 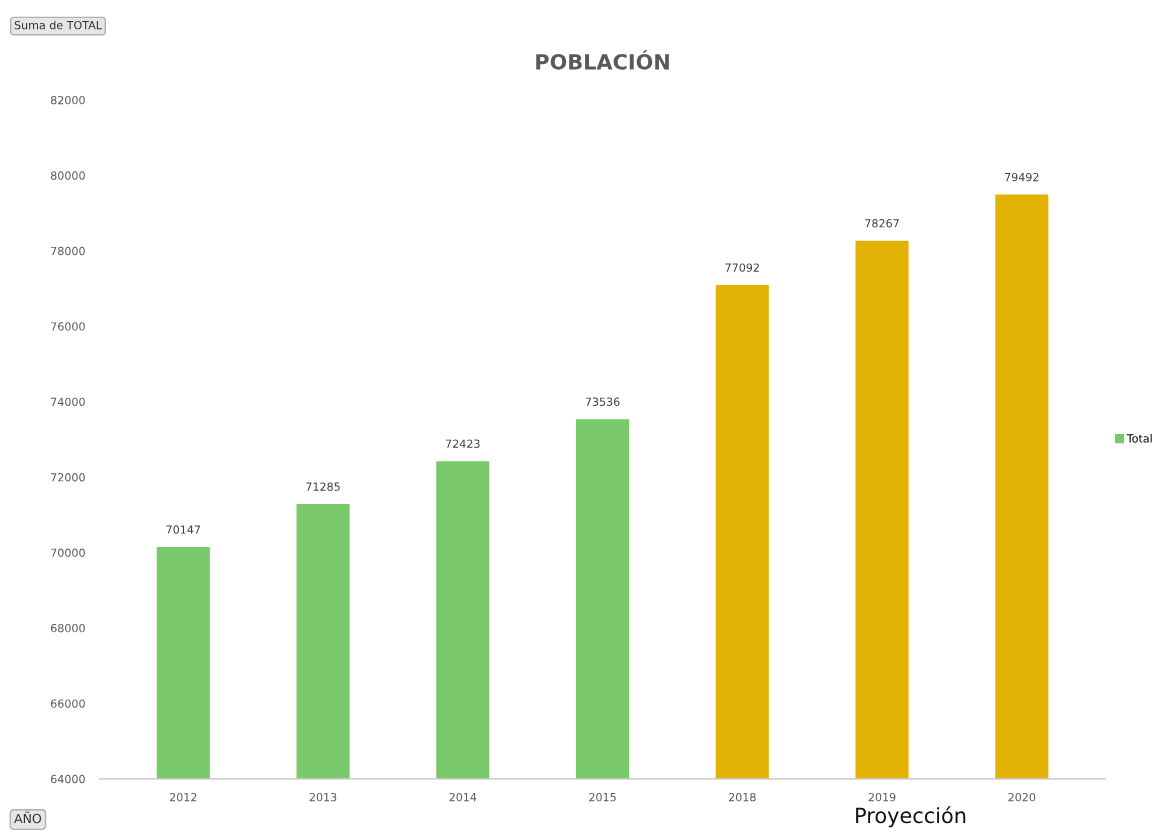 What do you see at coordinates (742, 267) in the screenshot?
I see `data-label: 77092` at bounding box center [742, 267].